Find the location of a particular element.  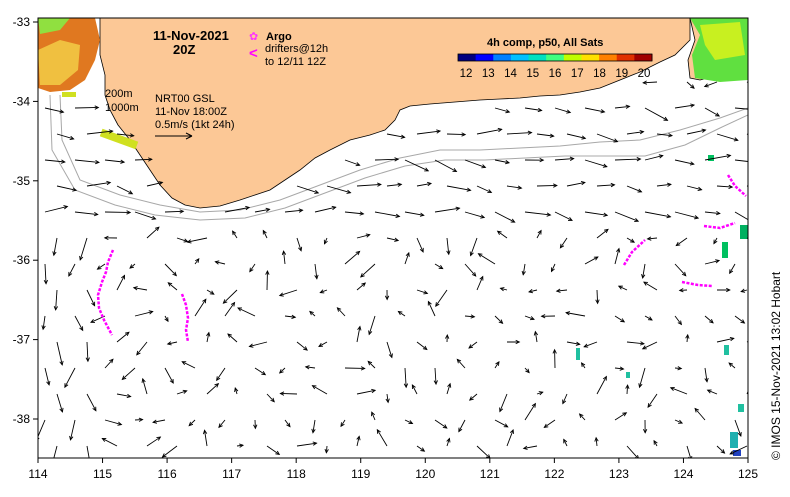

colorbar-tick-label: 18 is located at coordinates (599, 74).